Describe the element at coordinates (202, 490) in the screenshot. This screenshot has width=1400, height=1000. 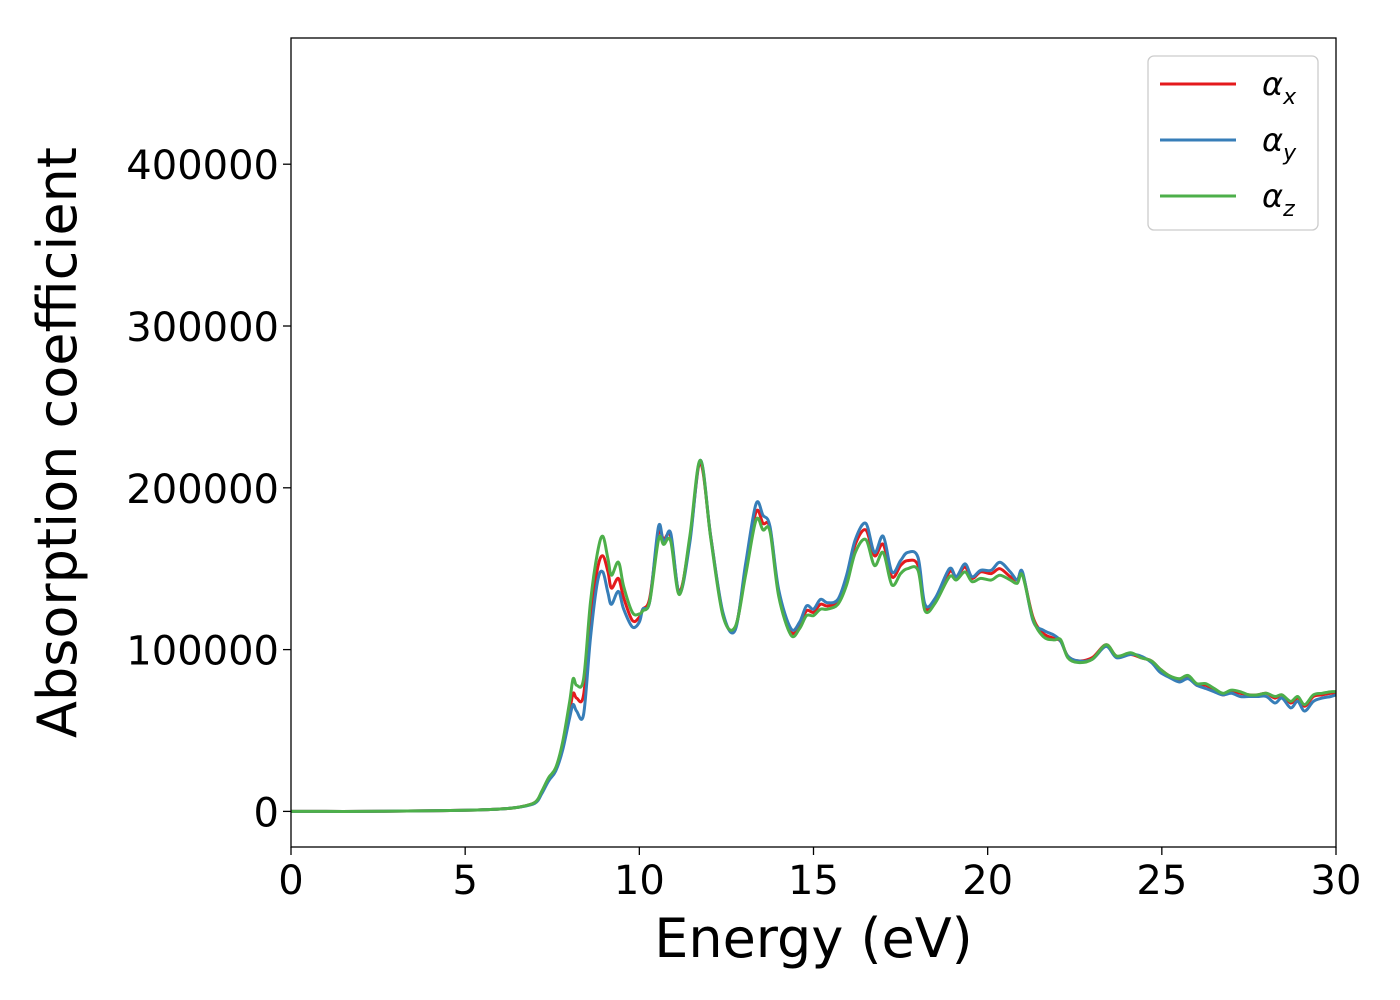
I see `y-tick-label: 200000` at that location.